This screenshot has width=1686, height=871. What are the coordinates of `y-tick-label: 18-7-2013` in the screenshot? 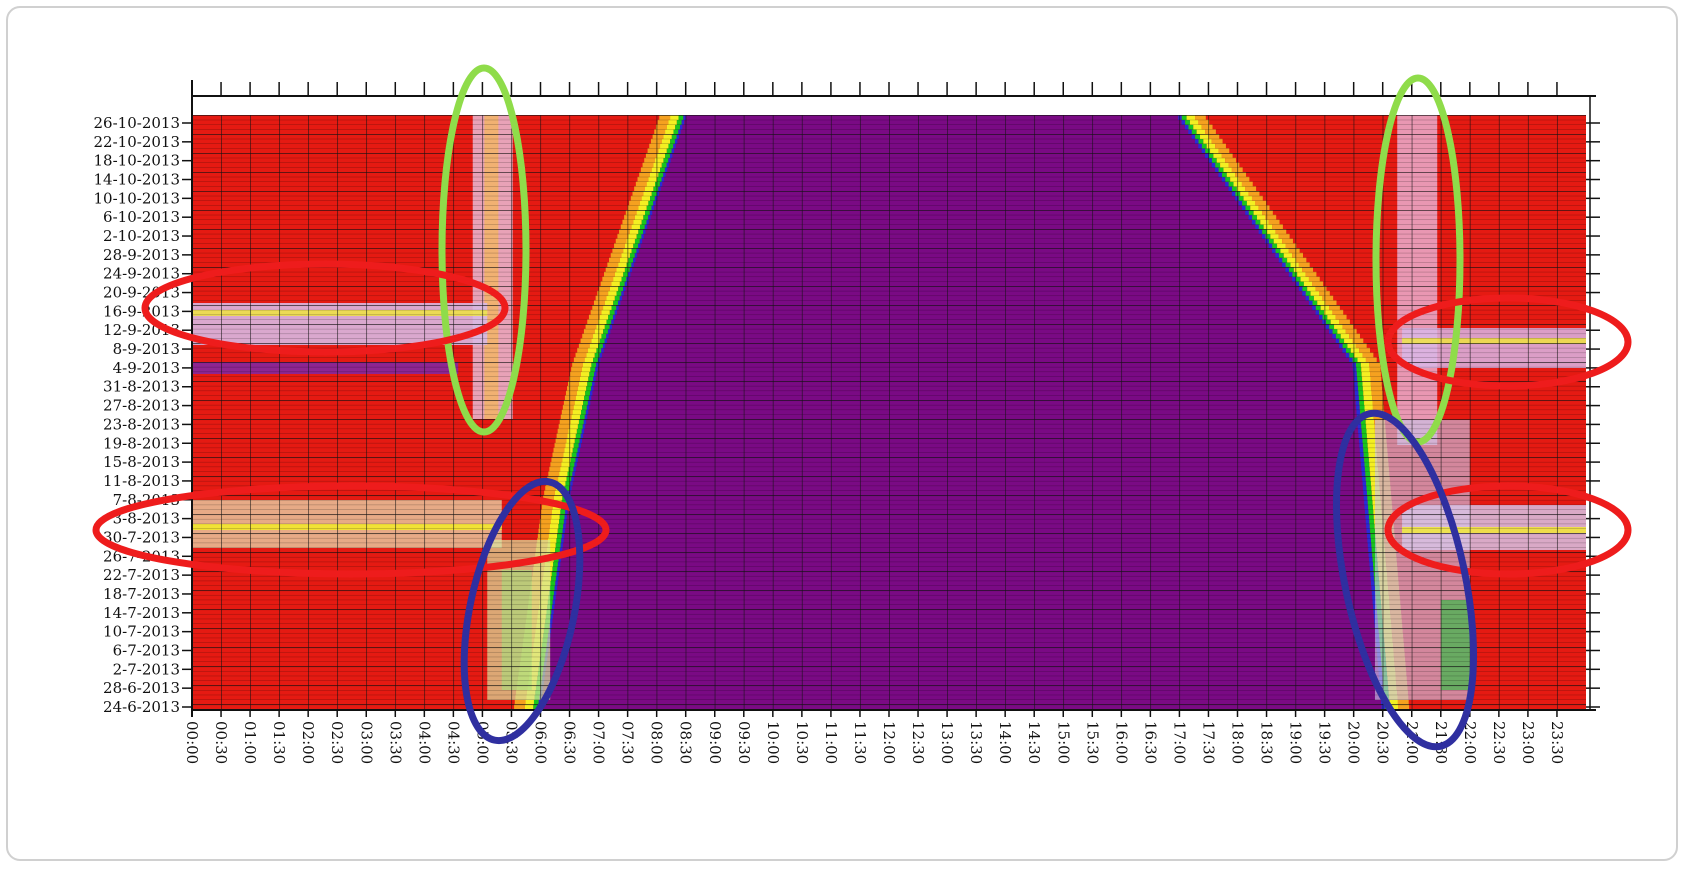 It's located at (141, 594).